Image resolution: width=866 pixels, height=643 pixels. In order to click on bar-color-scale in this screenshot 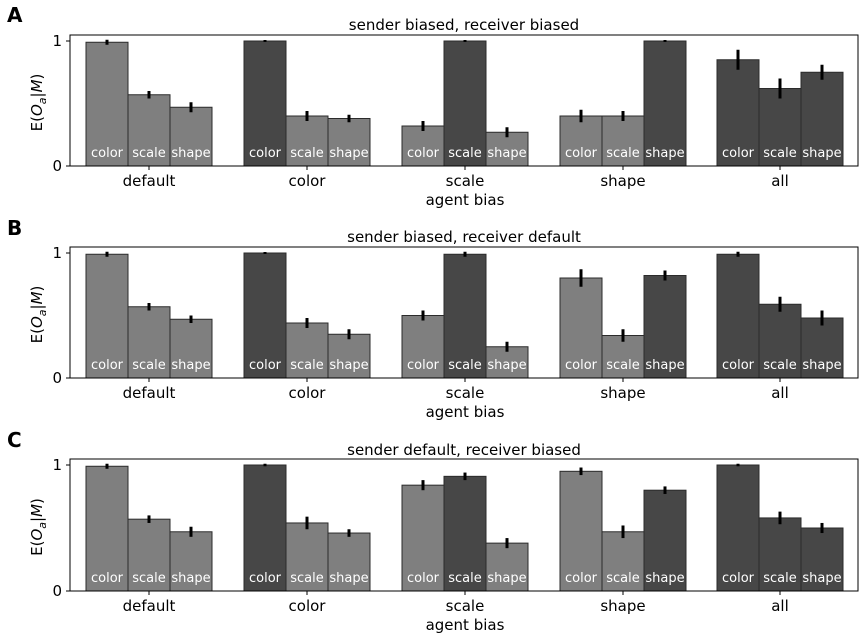, I will do `click(307, 350)`.